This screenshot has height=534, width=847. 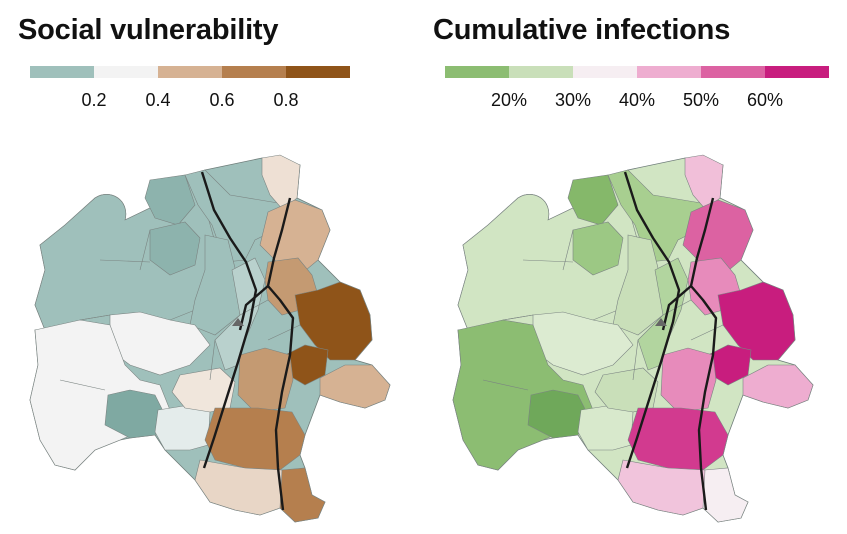 I want to click on svi-legend-colorbar, so click(x=190, y=72).